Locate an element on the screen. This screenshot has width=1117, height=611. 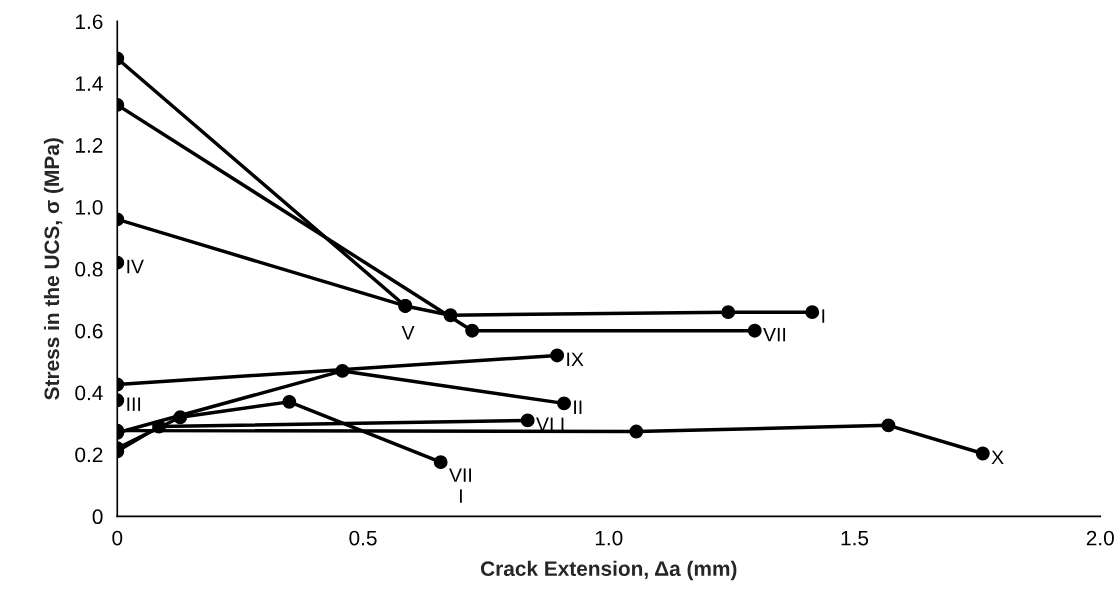
x-tick-label: 0 is located at coordinates (117, 538).